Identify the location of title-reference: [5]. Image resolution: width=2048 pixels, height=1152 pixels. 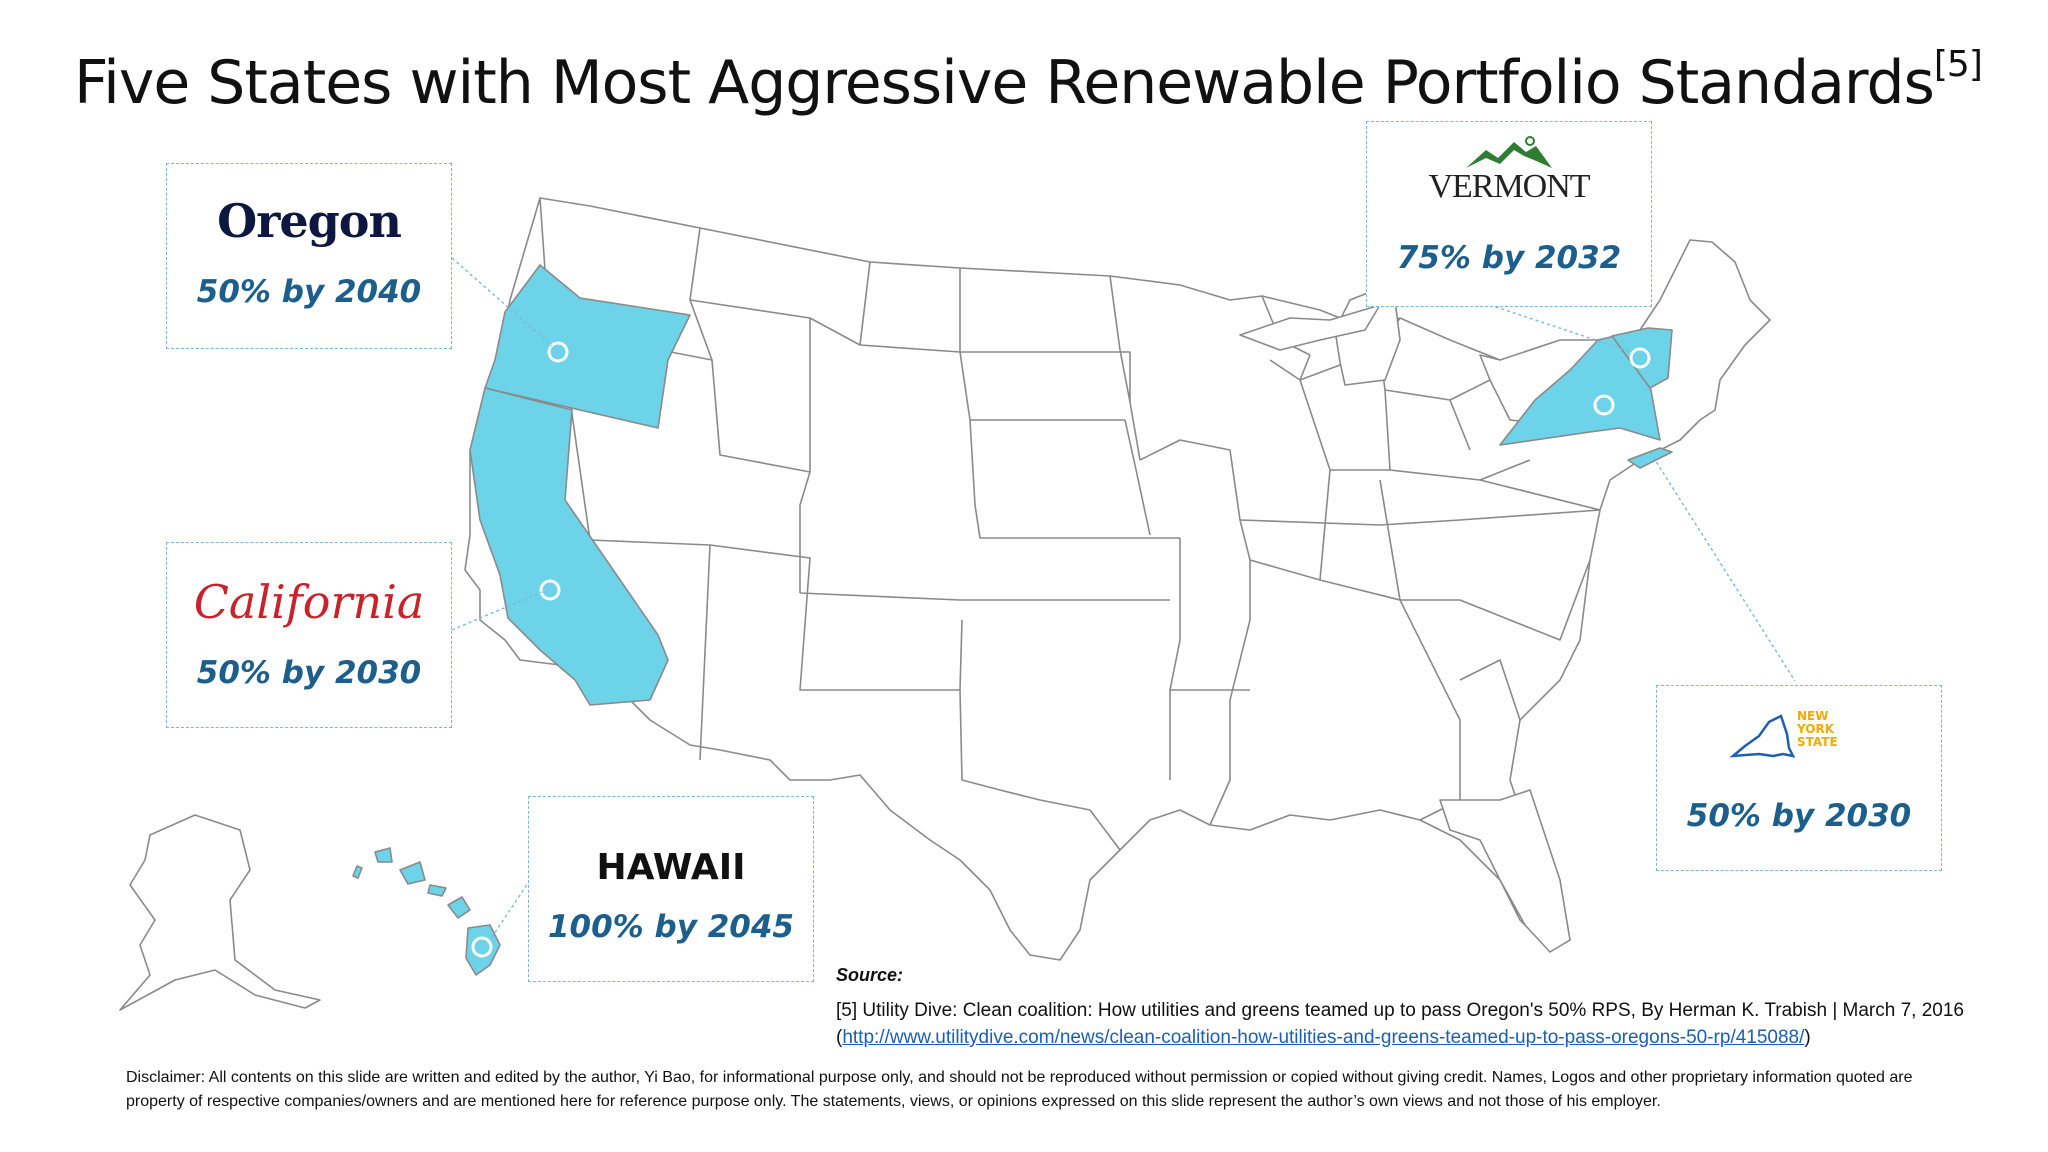
(1958, 64).